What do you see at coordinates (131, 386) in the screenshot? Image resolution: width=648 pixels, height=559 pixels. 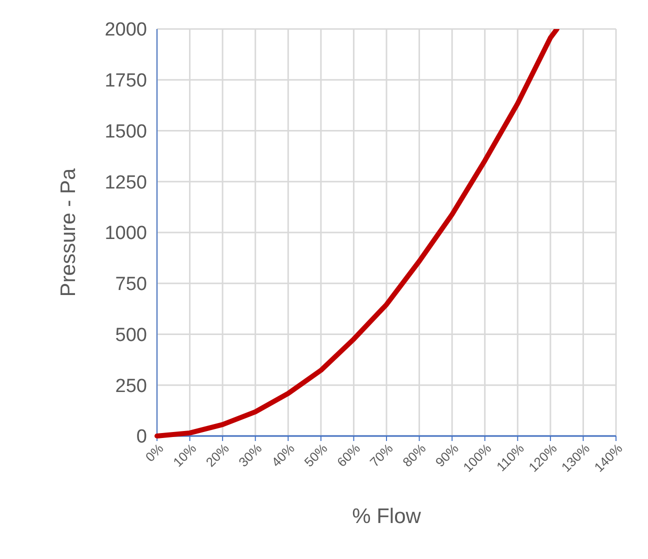 I see `y-tick-label: 250` at bounding box center [131, 386].